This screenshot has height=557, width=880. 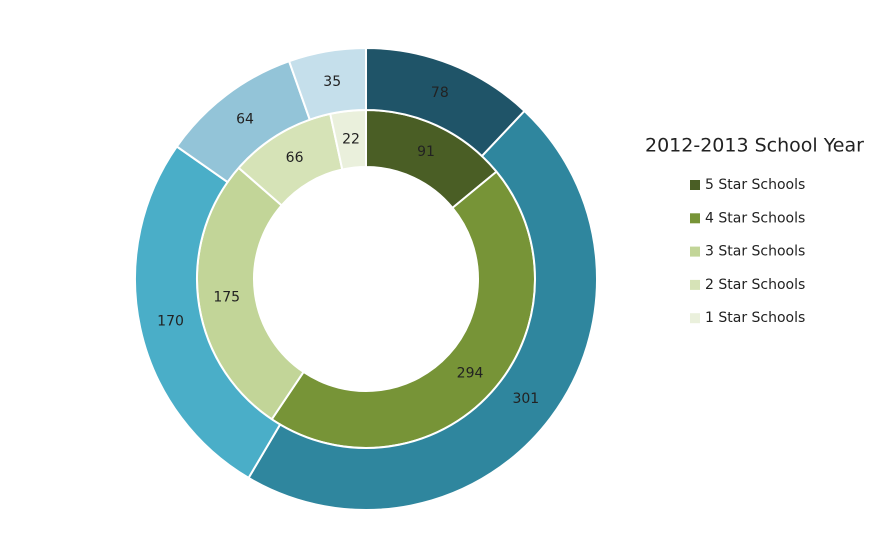 I want to click on data-label: 175, so click(x=226, y=297).